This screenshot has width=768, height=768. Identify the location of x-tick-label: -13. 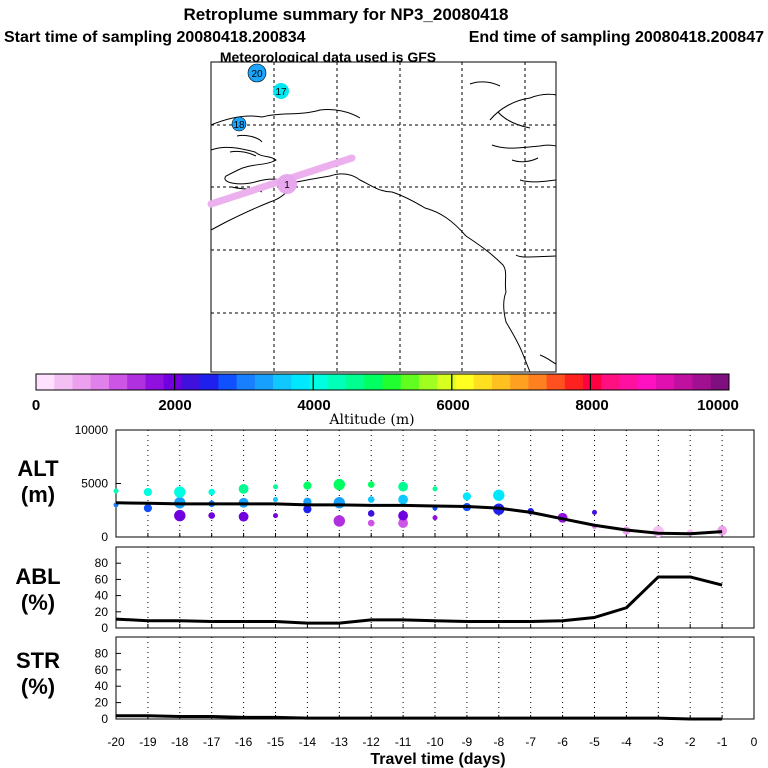
(340, 742).